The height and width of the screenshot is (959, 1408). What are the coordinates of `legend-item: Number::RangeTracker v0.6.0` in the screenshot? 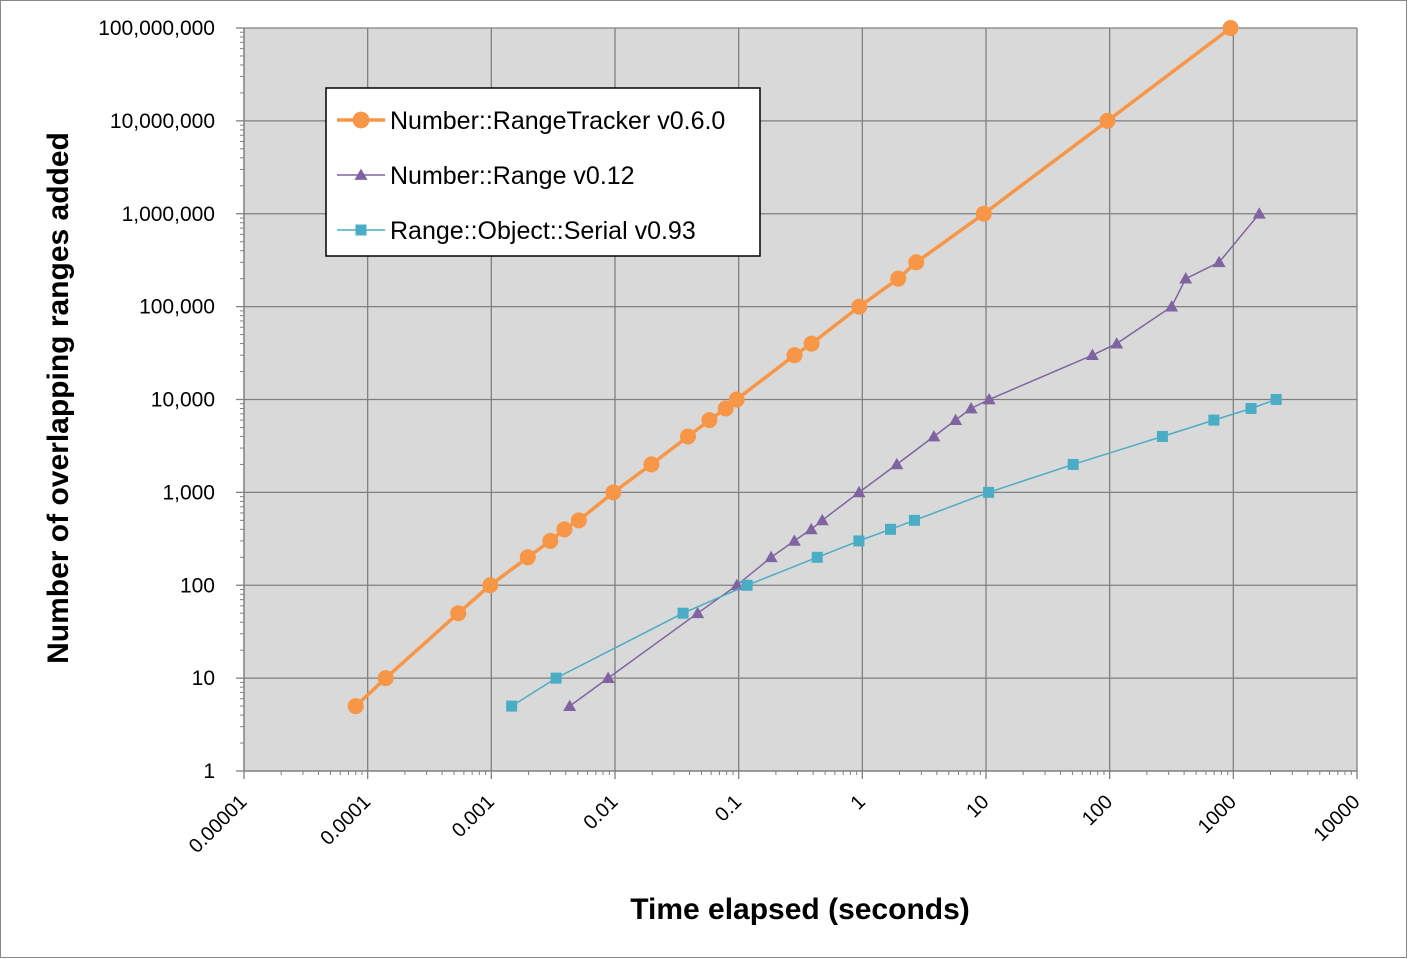 It's located at (531, 121).